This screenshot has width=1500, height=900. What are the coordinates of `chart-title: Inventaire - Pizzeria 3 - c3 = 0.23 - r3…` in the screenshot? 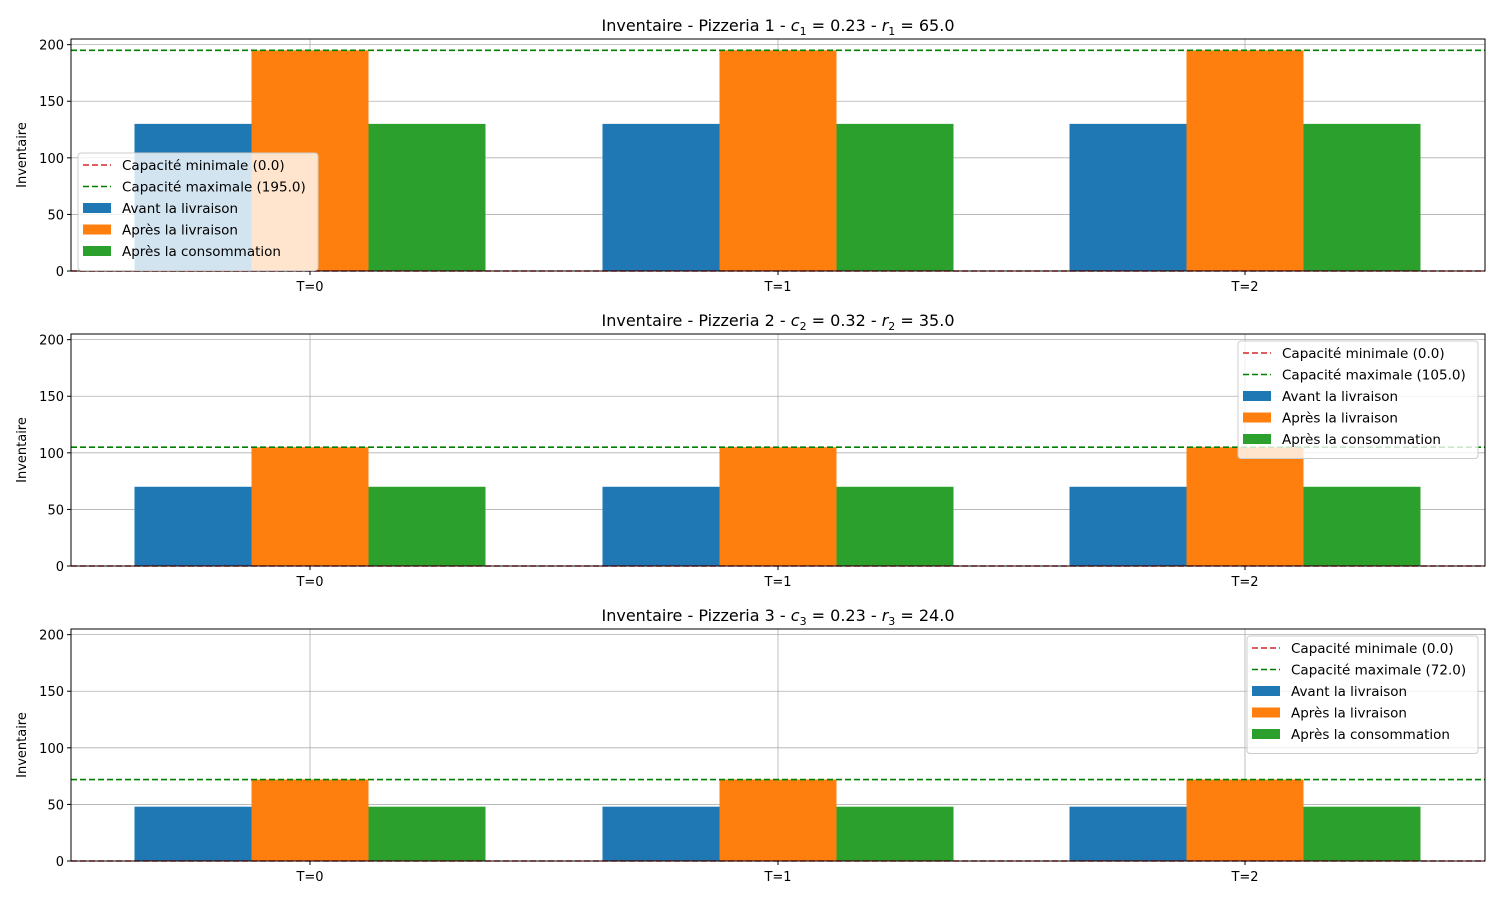 It's located at (777, 617).